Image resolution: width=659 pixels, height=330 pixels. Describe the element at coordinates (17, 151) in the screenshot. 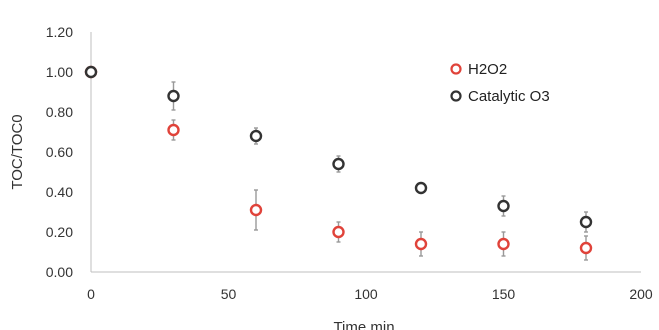

I see `y-axis-label: TOC/TOC0` at that location.